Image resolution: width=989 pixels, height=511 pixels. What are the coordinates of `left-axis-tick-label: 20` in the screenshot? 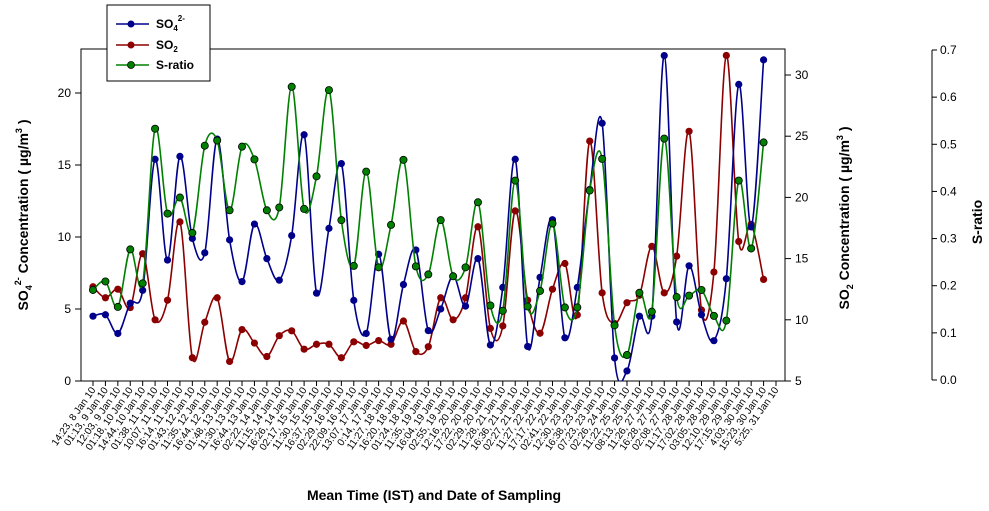 It's located at (65, 93).